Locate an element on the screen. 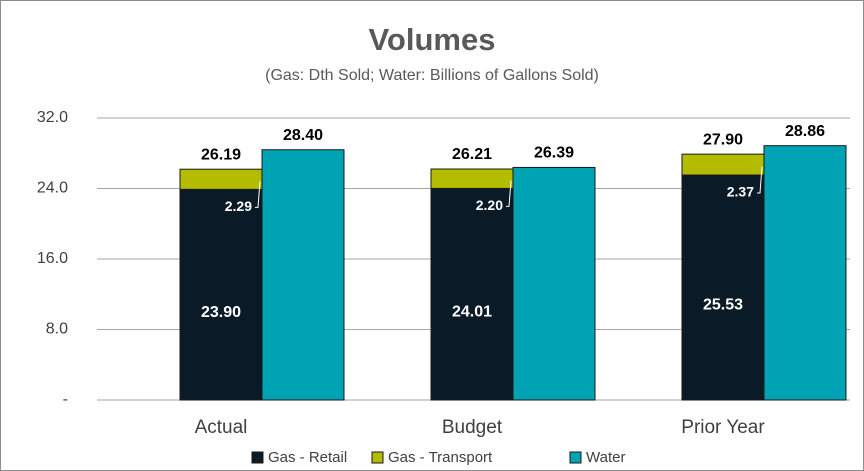 The image size is (864, 471). x-tick-label: Prior Year is located at coordinates (723, 427).